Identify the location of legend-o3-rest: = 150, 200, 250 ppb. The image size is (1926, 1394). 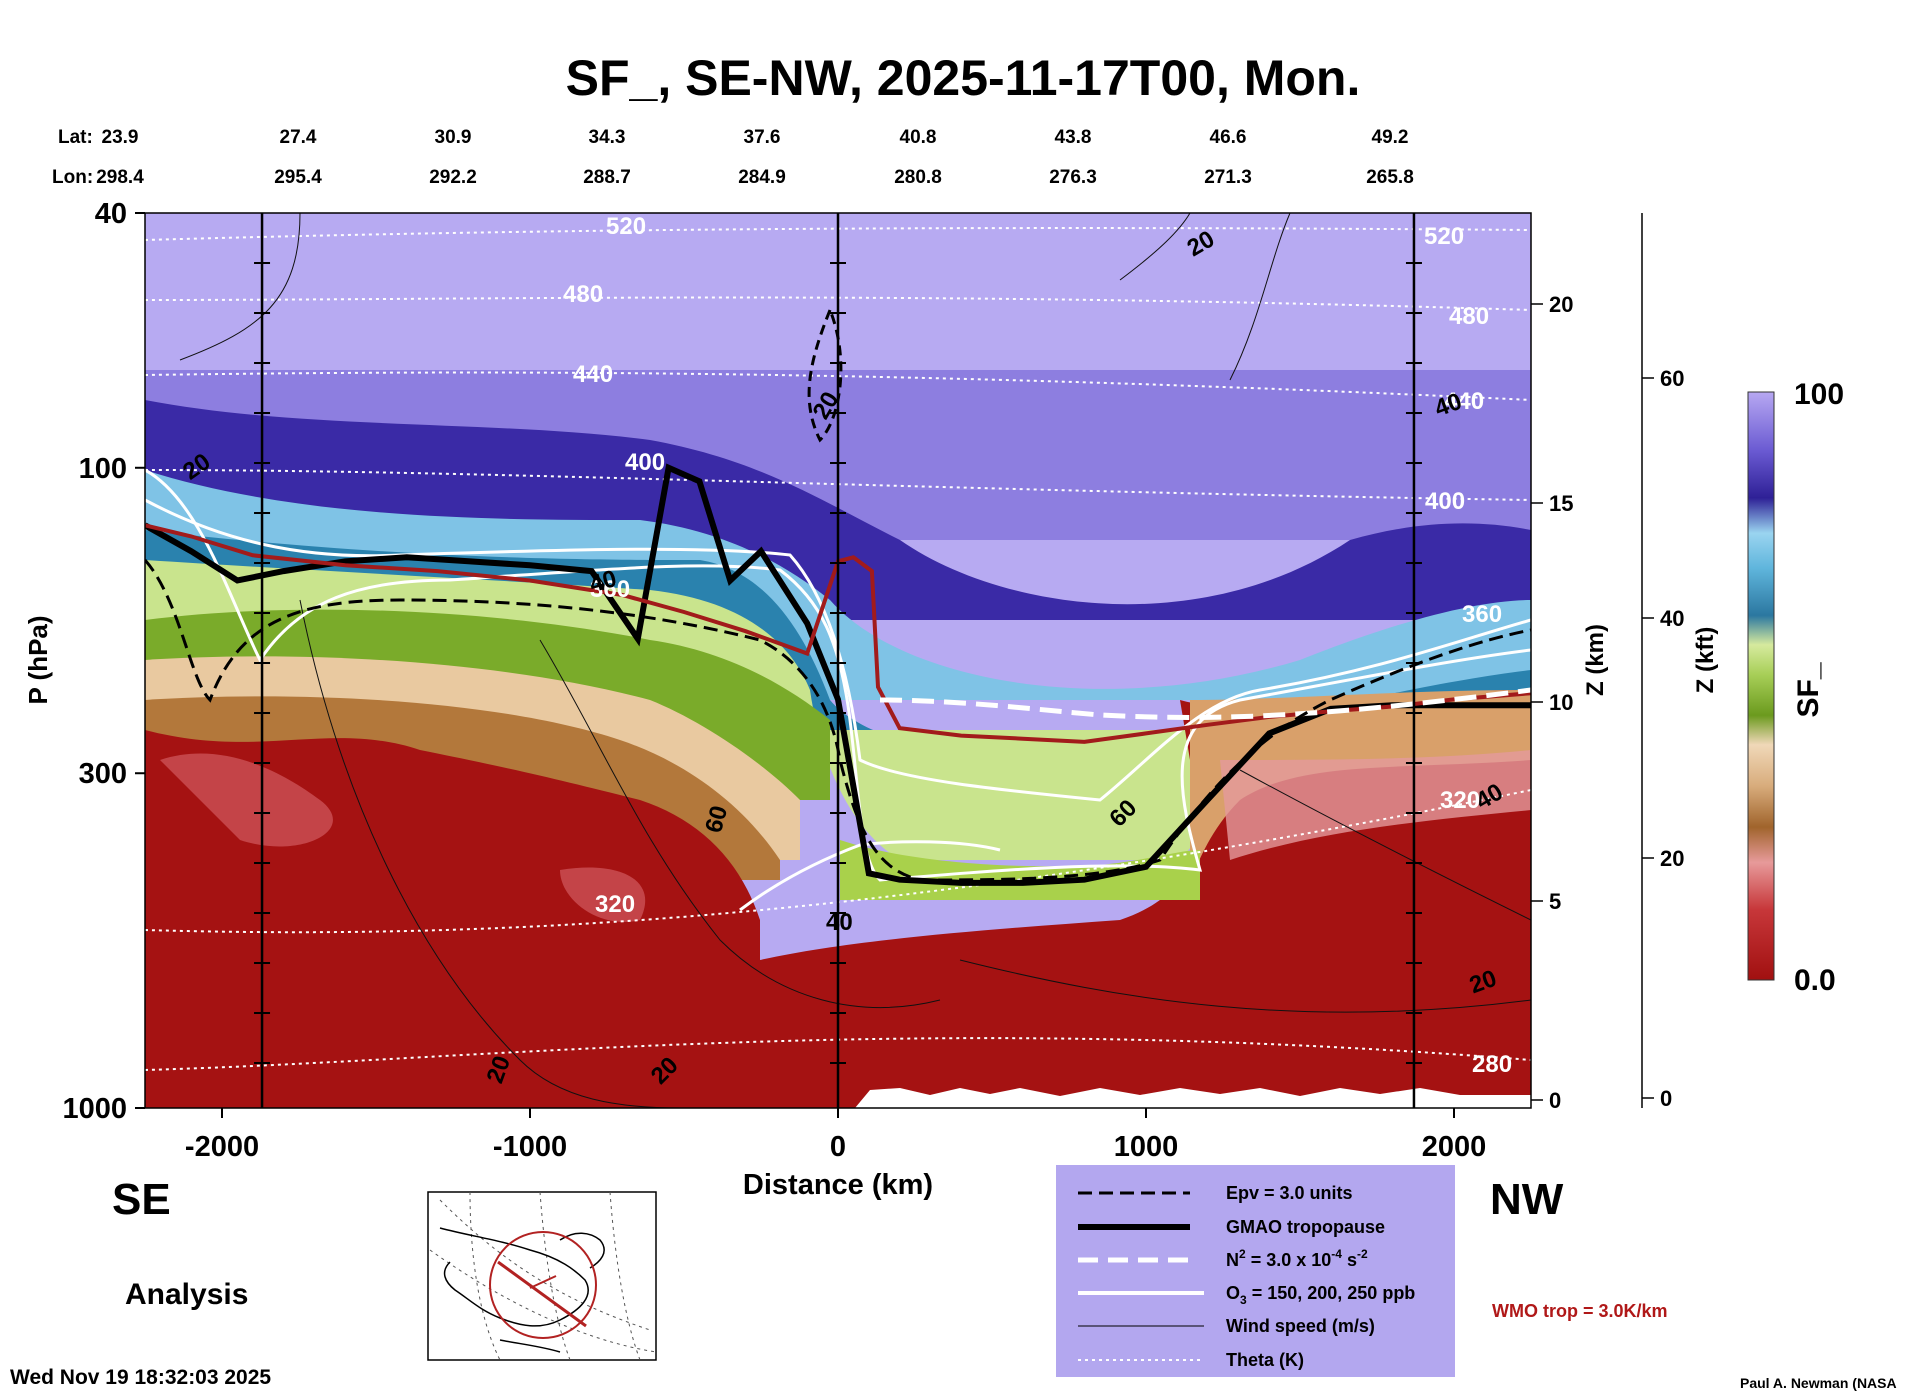
(1331, 1293).